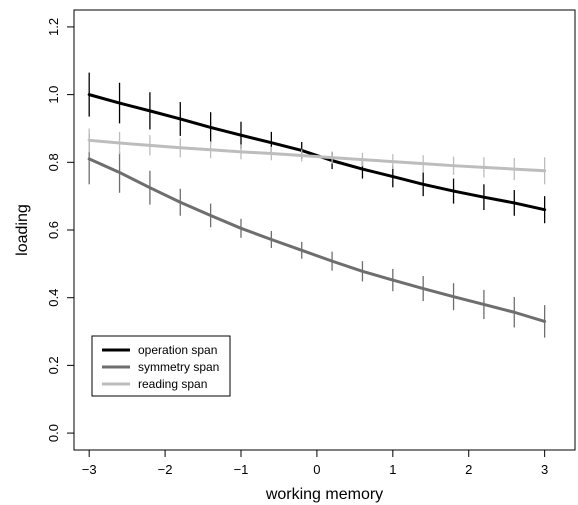  I want to click on y-tick-label: 1.0, so click(53, 95).